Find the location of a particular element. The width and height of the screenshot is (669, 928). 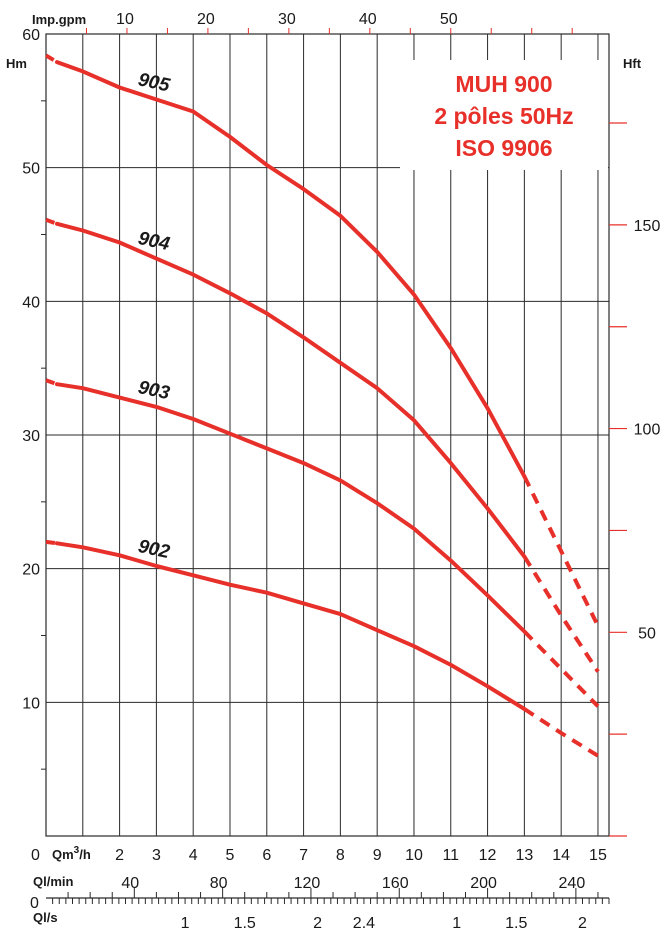

y-left-tick-label: 60 is located at coordinates (31, 35).